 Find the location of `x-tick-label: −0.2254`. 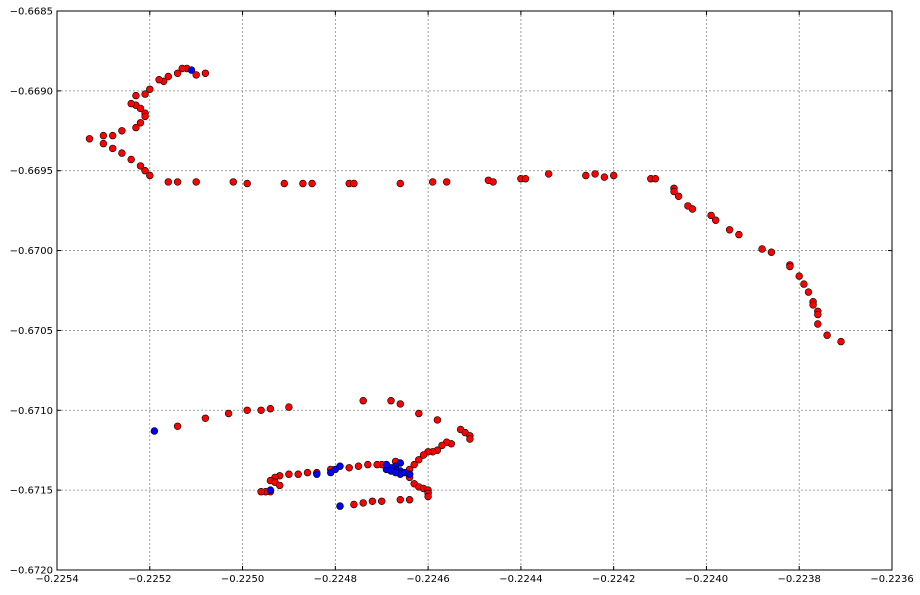

x-tick-label: −0.2254 is located at coordinates (56, 579).